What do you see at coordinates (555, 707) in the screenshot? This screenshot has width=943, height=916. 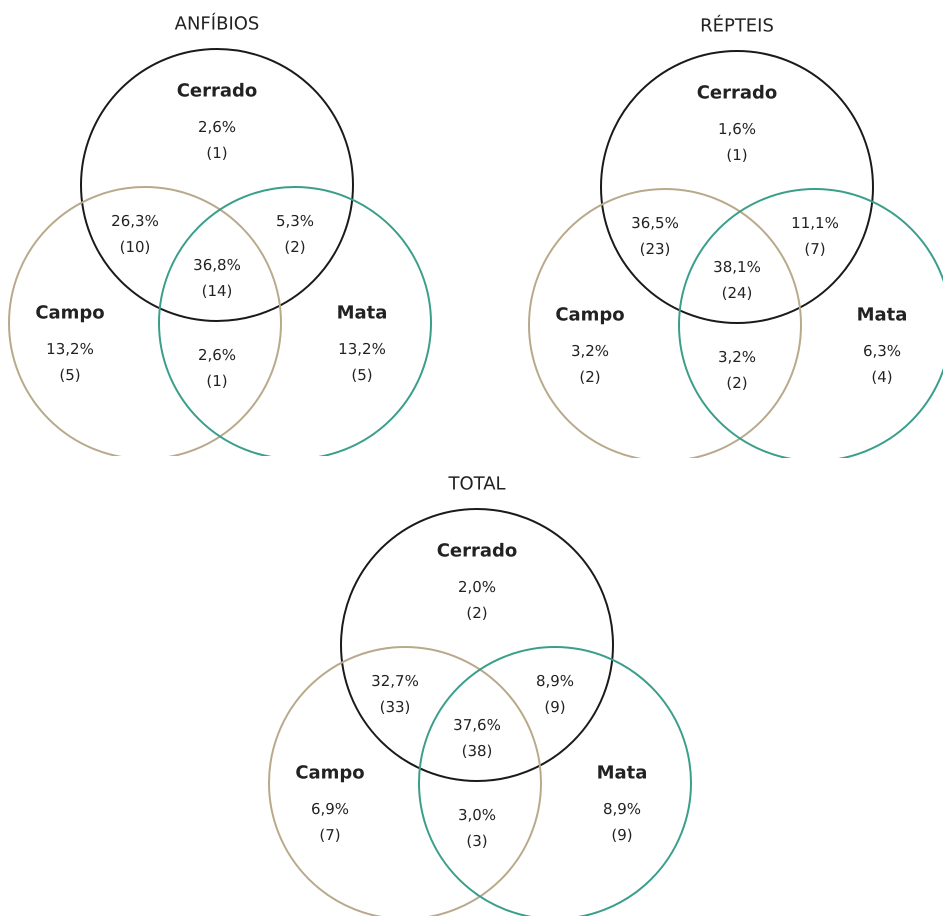 I see `text: (9)` at bounding box center [555, 707].